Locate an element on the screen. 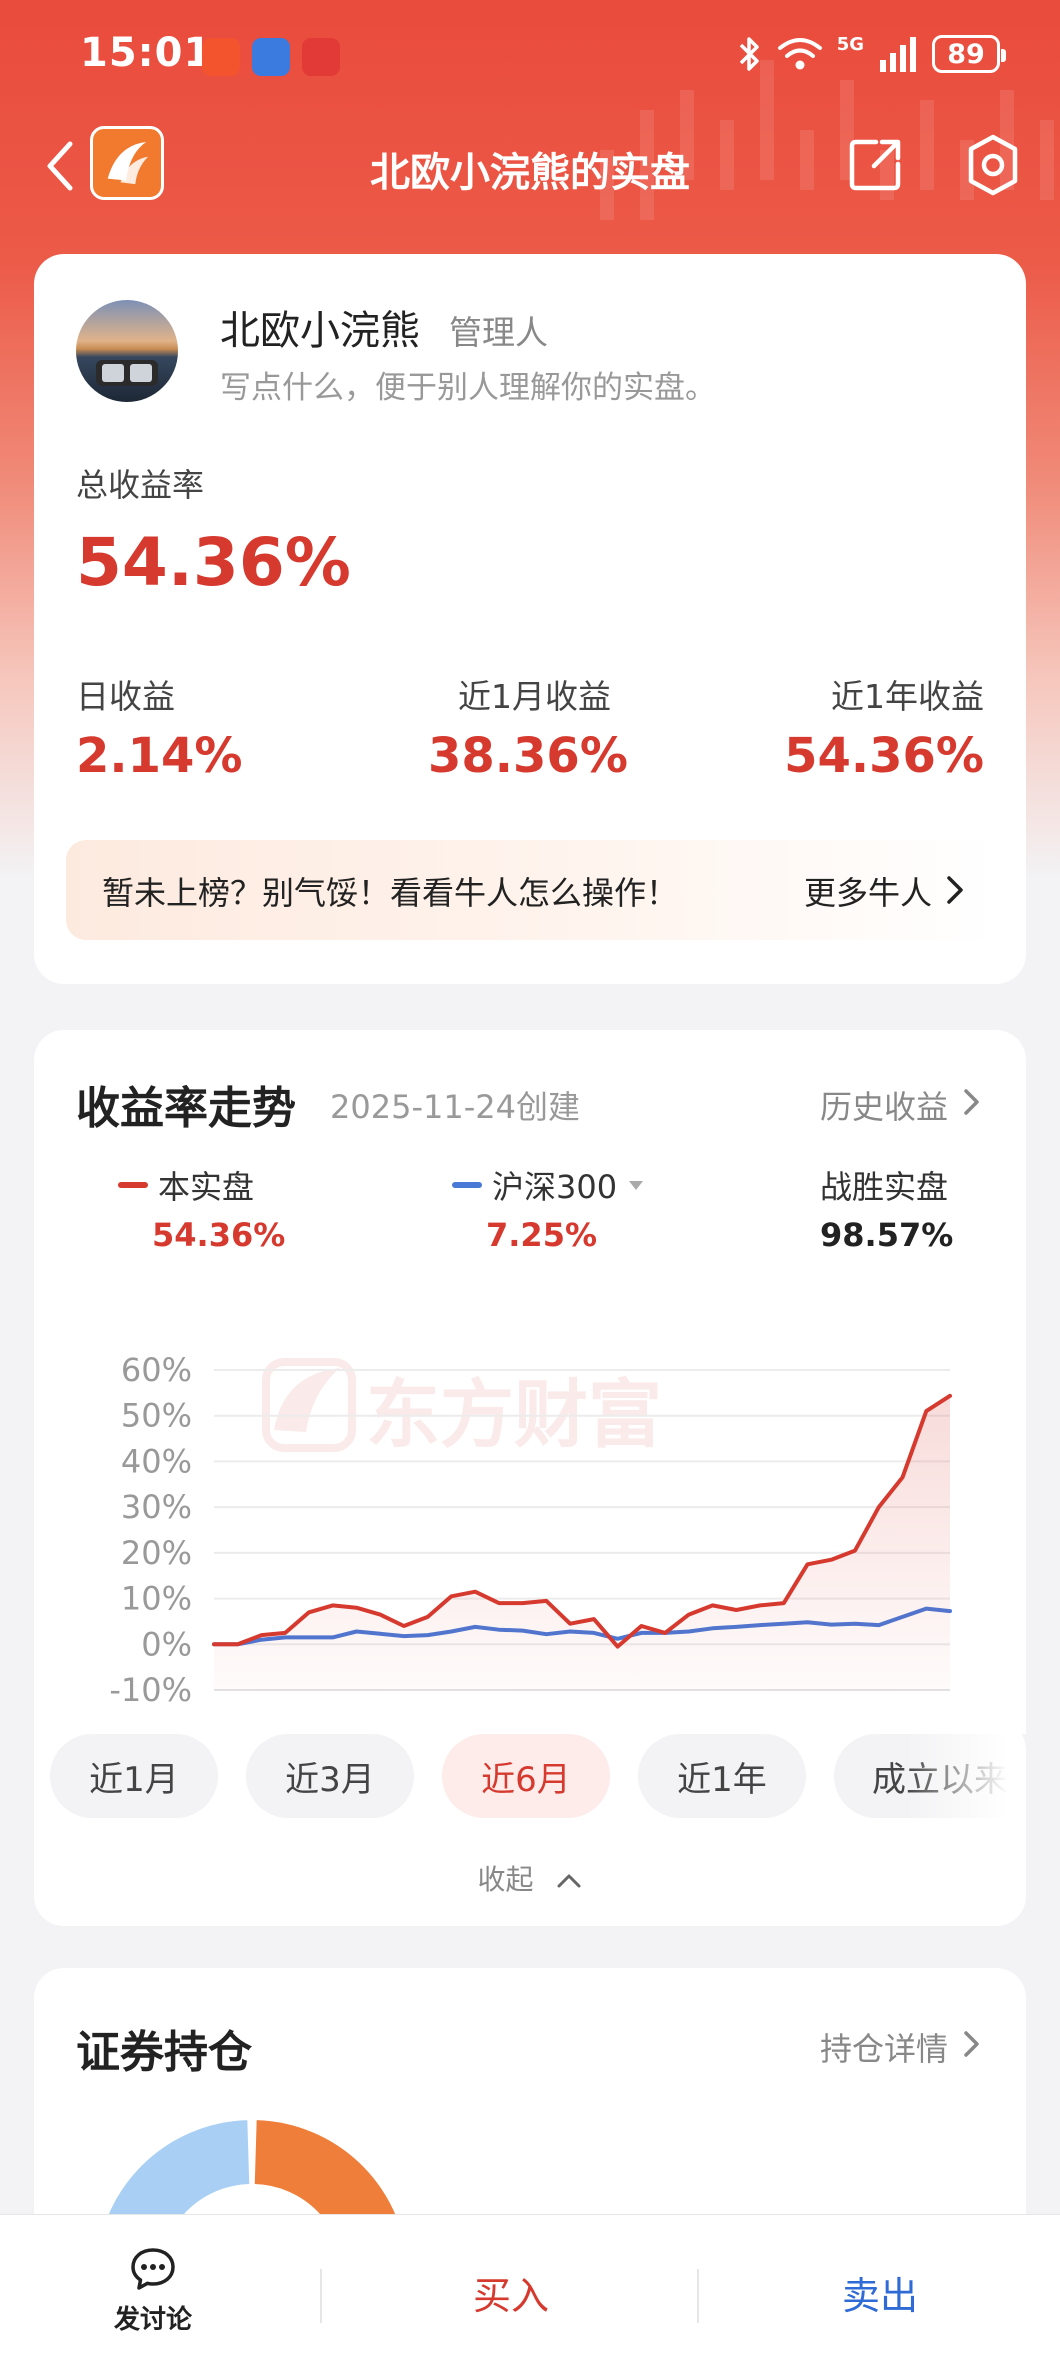 The width and height of the screenshot is (1060, 2376). history-returns-link: 历史收益 is located at coordinates (883, 1107).